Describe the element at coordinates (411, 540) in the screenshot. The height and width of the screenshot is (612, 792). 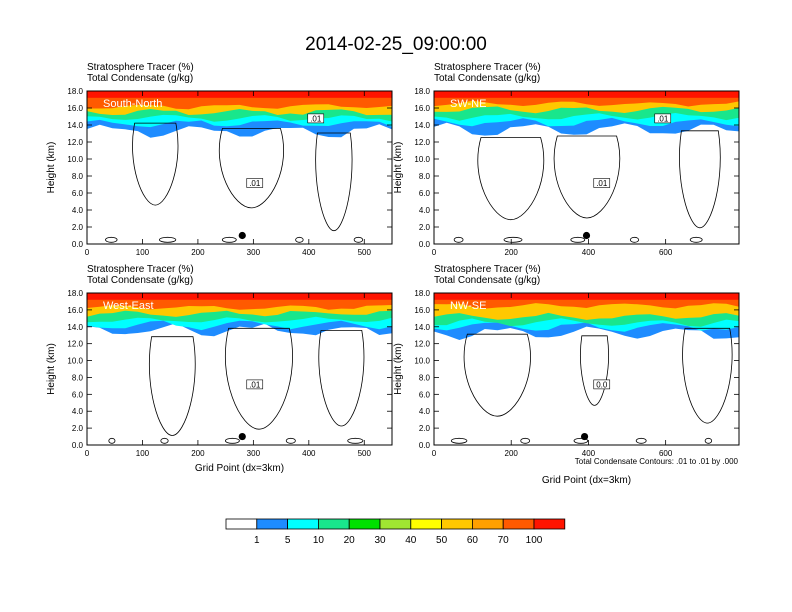
I see `colorbar-label: 40` at that location.